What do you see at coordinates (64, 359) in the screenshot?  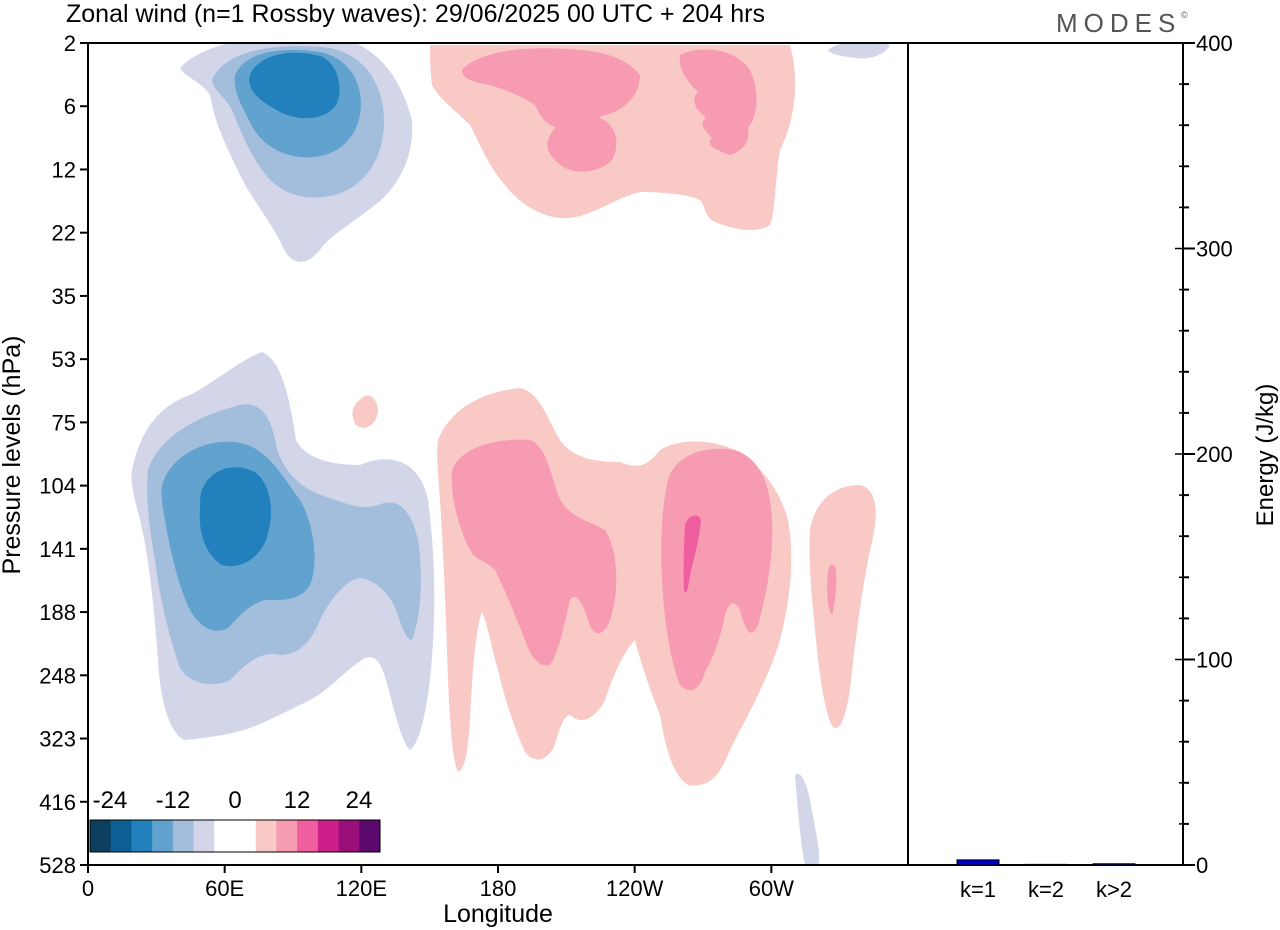 I see `y-tick-label: 53` at bounding box center [64, 359].